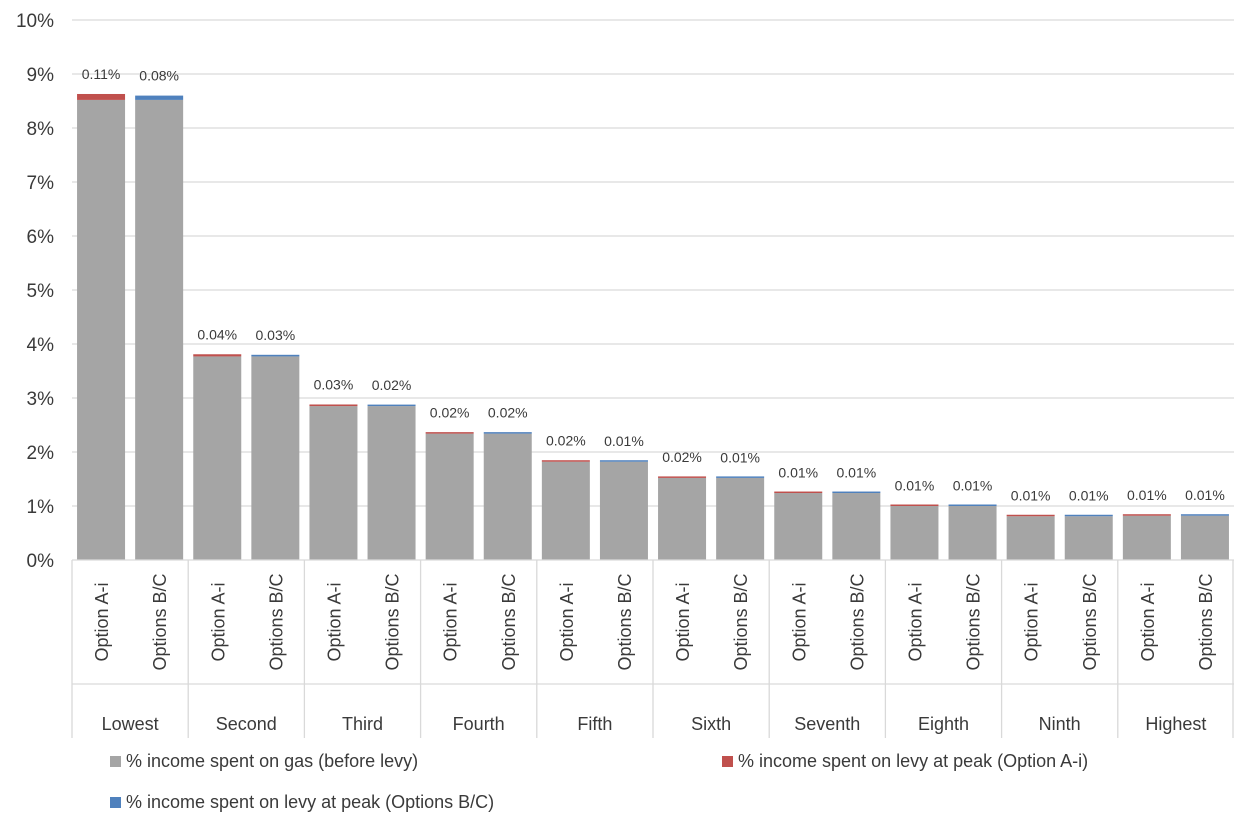  What do you see at coordinates (41, 183) in the screenshot?
I see `y-tick-label: 7%` at bounding box center [41, 183].